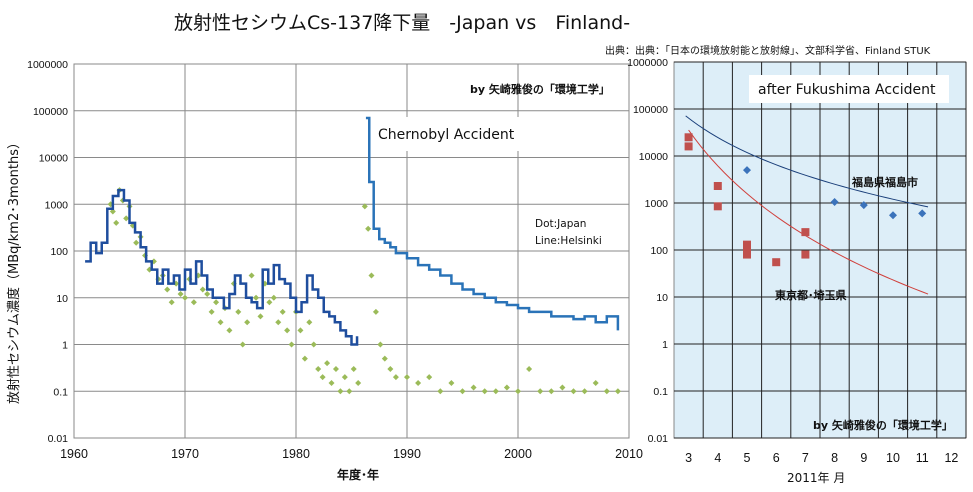  What do you see at coordinates (647, 63) in the screenshot?
I see `right-y-tick-label: 1000000` at bounding box center [647, 63].